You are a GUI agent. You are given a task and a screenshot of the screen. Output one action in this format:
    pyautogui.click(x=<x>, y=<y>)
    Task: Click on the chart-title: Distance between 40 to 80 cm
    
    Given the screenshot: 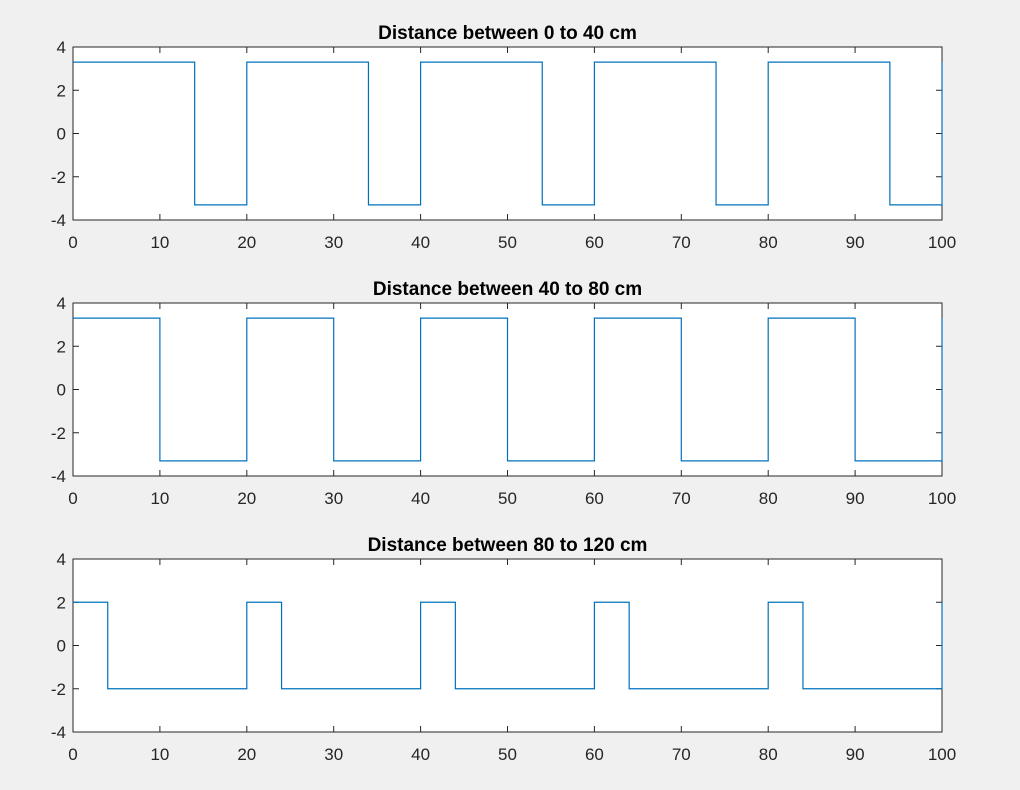 What is the action you would take?
    pyautogui.click(x=507, y=289)
    